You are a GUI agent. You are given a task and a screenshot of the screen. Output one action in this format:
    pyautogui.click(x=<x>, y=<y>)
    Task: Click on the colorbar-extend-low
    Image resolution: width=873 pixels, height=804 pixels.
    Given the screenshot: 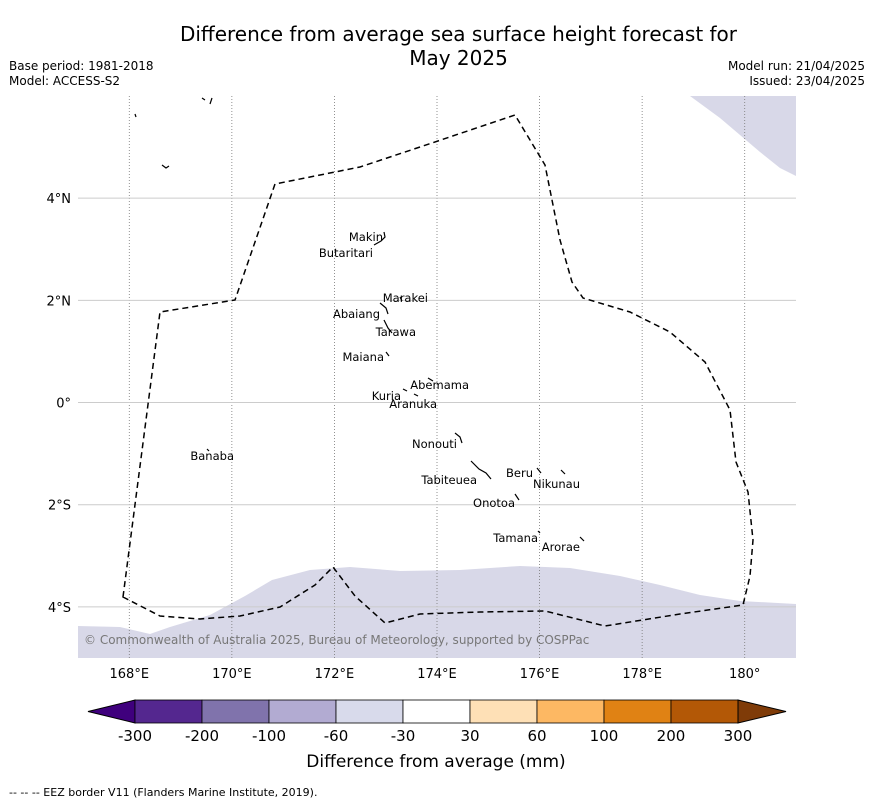 What is the action you would take?
    pyautogui.click(x=111, y=711)
    